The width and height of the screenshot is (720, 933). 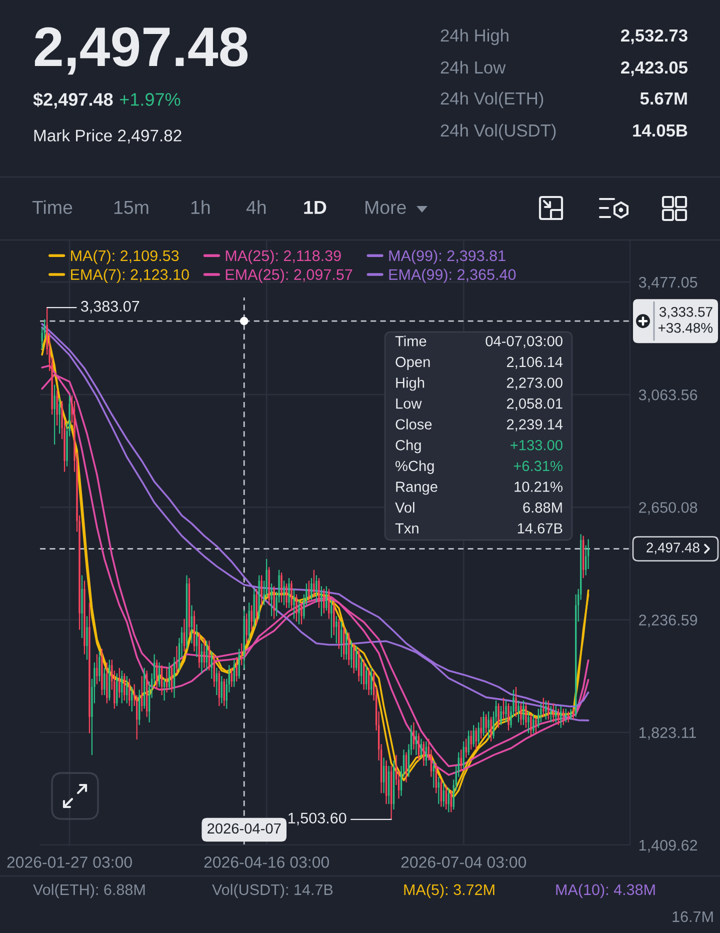 What do you see at coordinates (289, 275) in the screenshot?
I see `legend-label: EMA(25): 2,097.57` at bounding box center [289, 275].